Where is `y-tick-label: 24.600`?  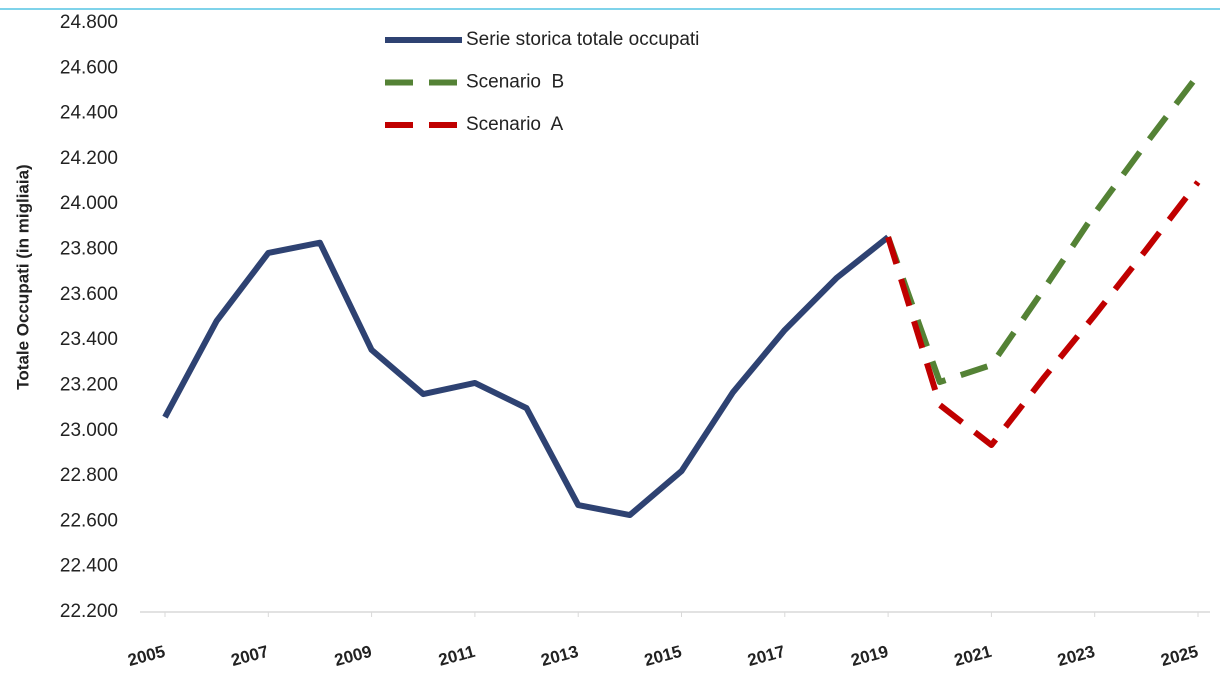
y-tick-label: 24.600 is located at coordinates (89, 67).